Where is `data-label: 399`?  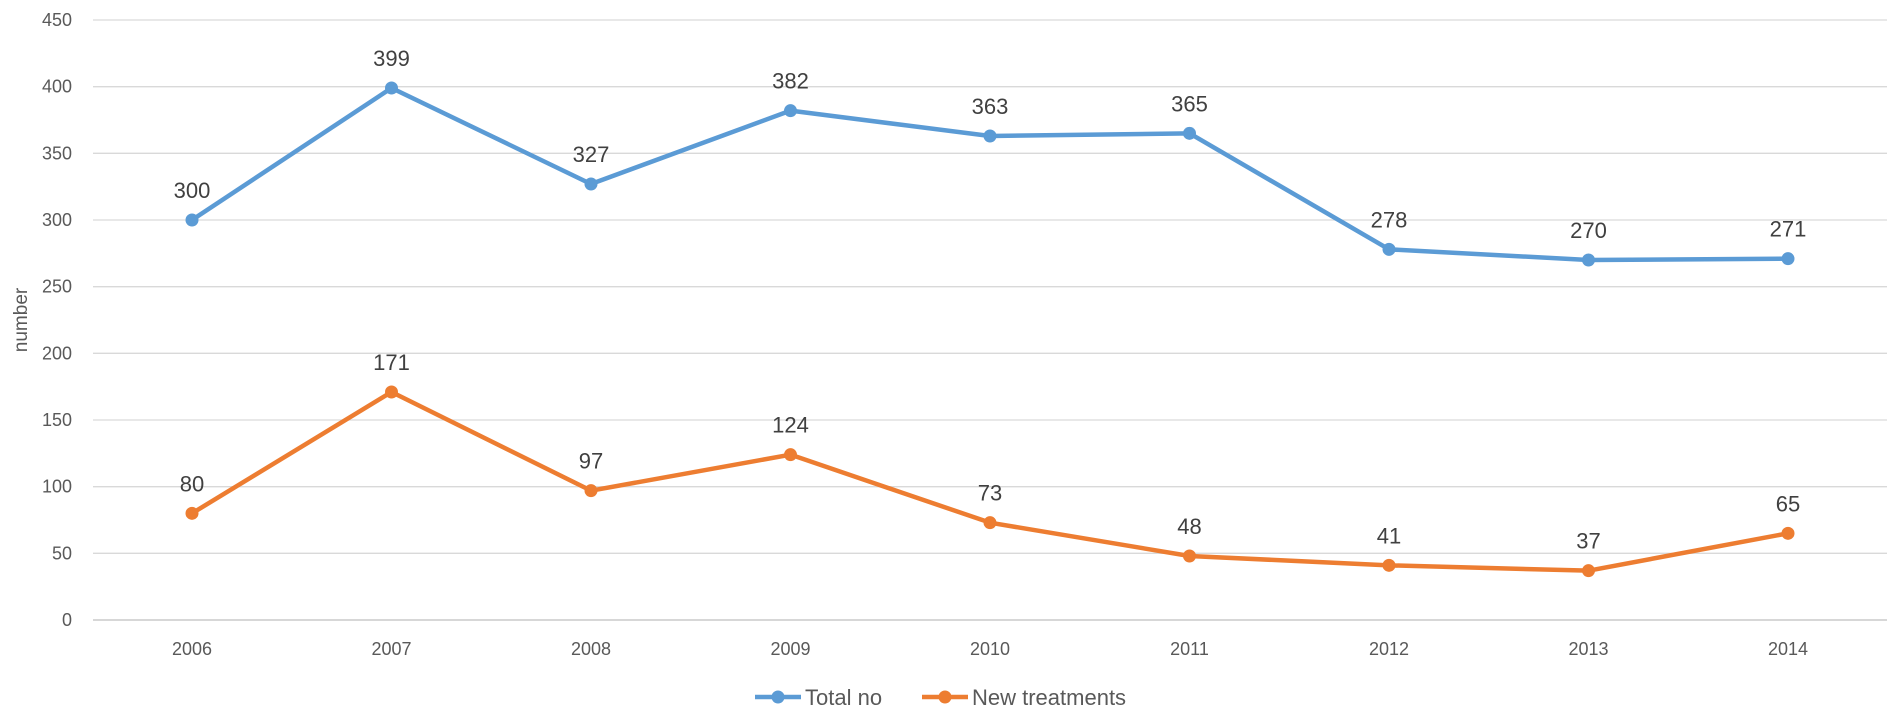
data-label: 399 is located at coordinates (391, 58).